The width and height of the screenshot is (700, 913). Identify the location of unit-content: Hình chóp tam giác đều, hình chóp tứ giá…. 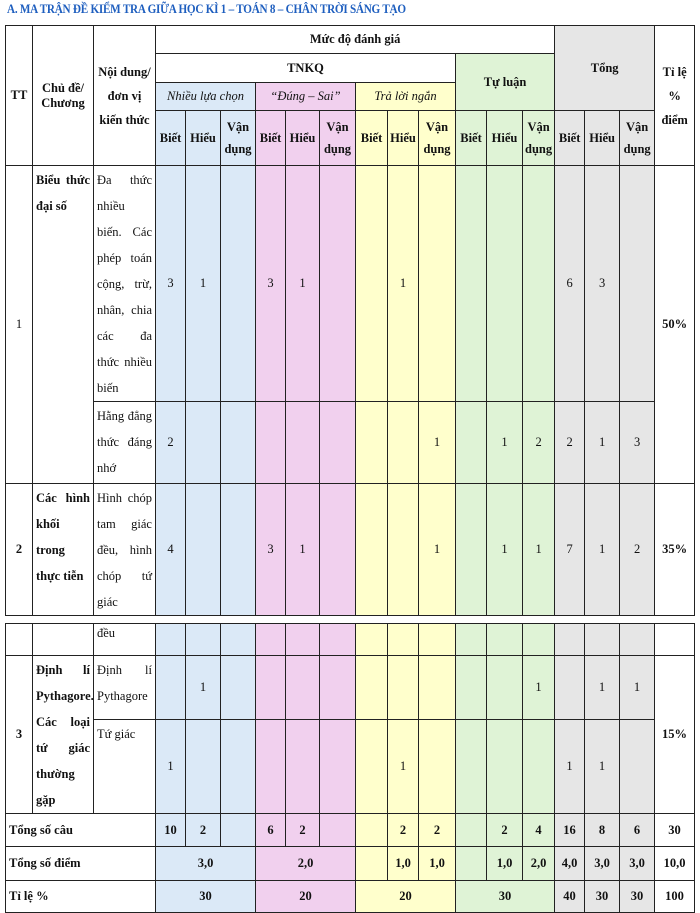
(124, 549).